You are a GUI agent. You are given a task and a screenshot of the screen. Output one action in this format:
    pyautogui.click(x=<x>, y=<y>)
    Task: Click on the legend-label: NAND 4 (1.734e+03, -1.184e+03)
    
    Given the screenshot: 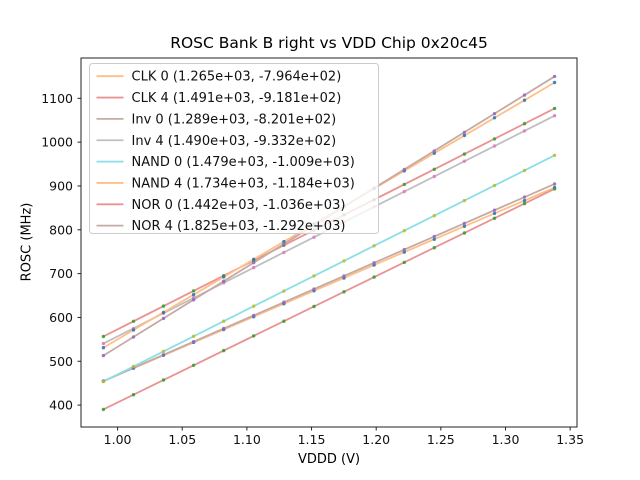 What is the action you would take?
    pyautogui.click(x=243, y=183)
    